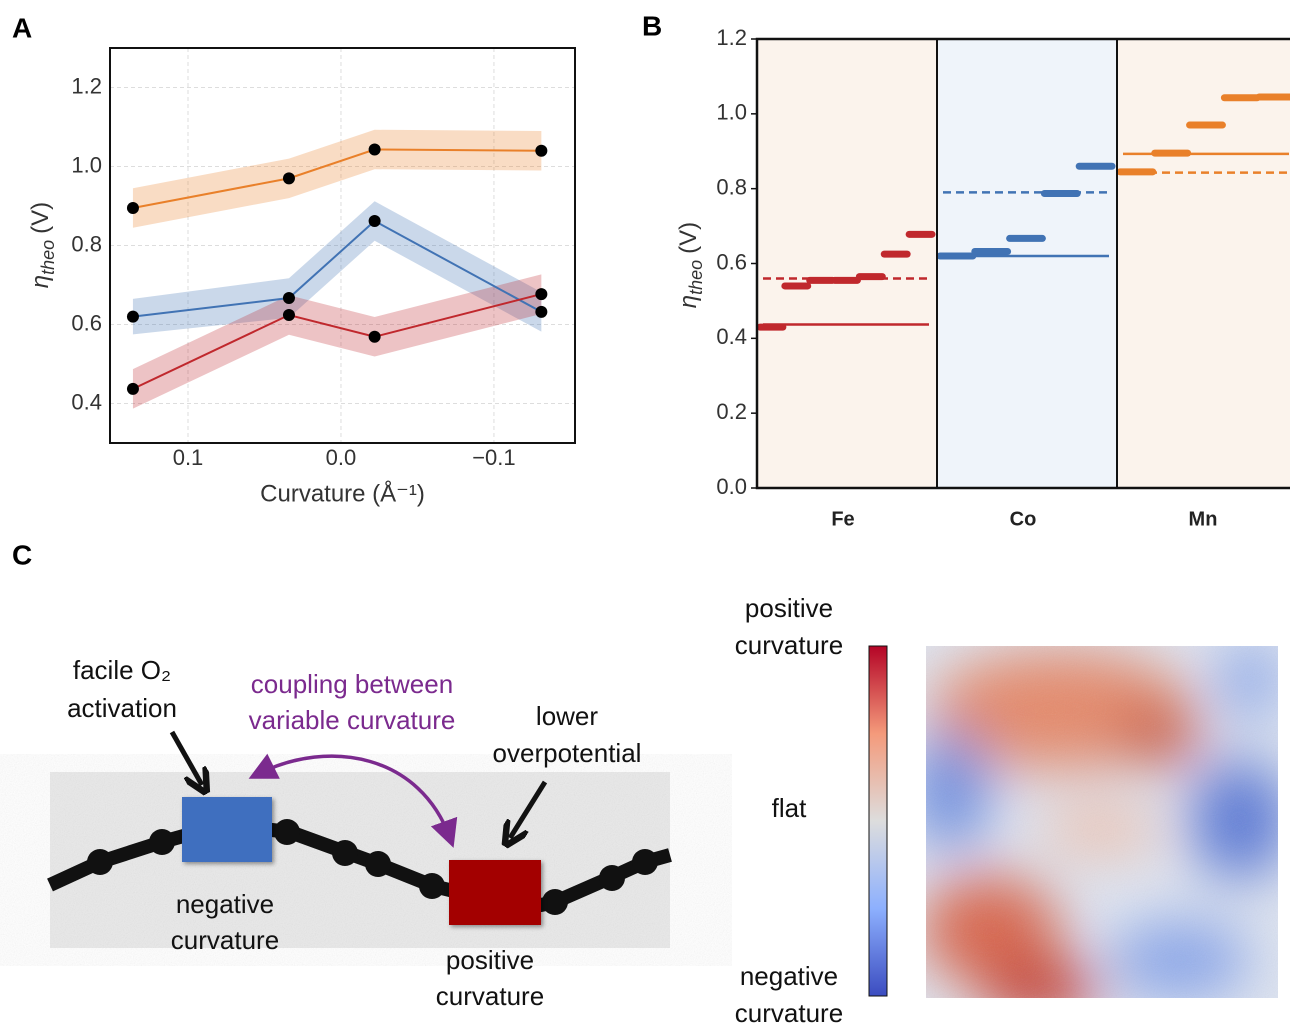  I want to click on note: coupling between, so click(352, 684).